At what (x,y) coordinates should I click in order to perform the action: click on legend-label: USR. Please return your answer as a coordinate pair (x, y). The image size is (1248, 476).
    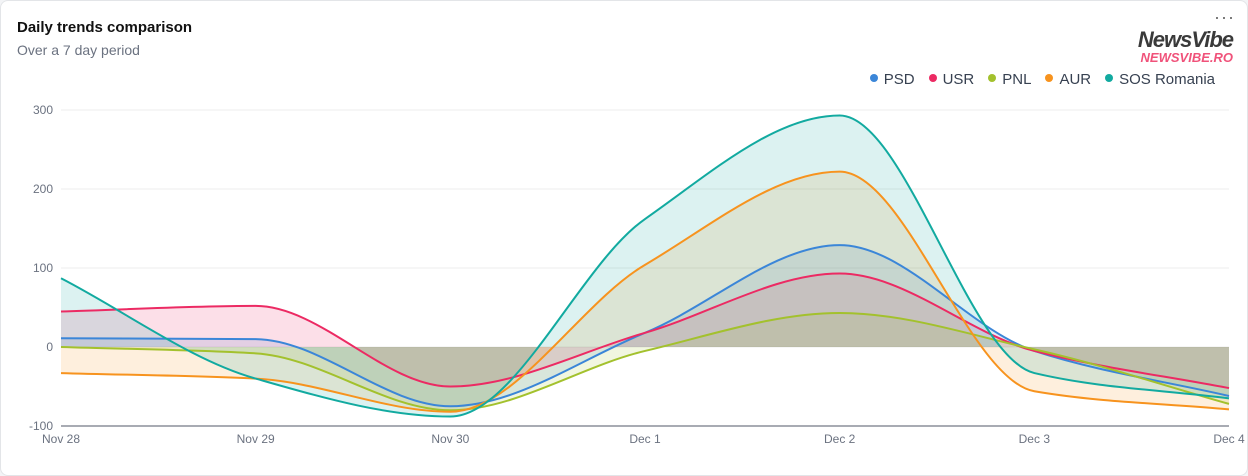
    Looking at the image, I should click on (958, 79).